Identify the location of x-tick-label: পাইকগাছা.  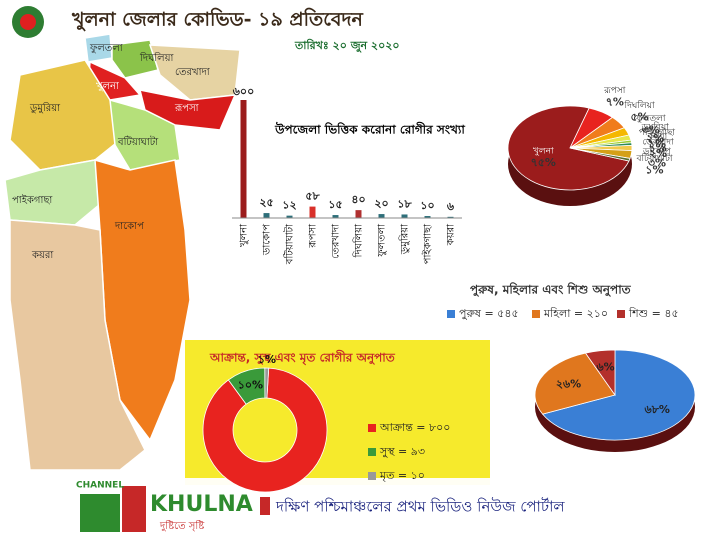
(428, 243).